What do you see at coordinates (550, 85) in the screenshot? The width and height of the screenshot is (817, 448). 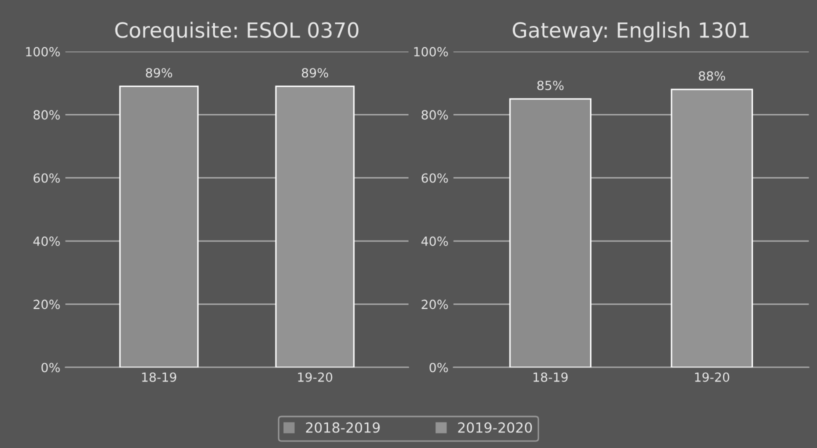 I see `text: 85%` at bounding box center [550, 85].